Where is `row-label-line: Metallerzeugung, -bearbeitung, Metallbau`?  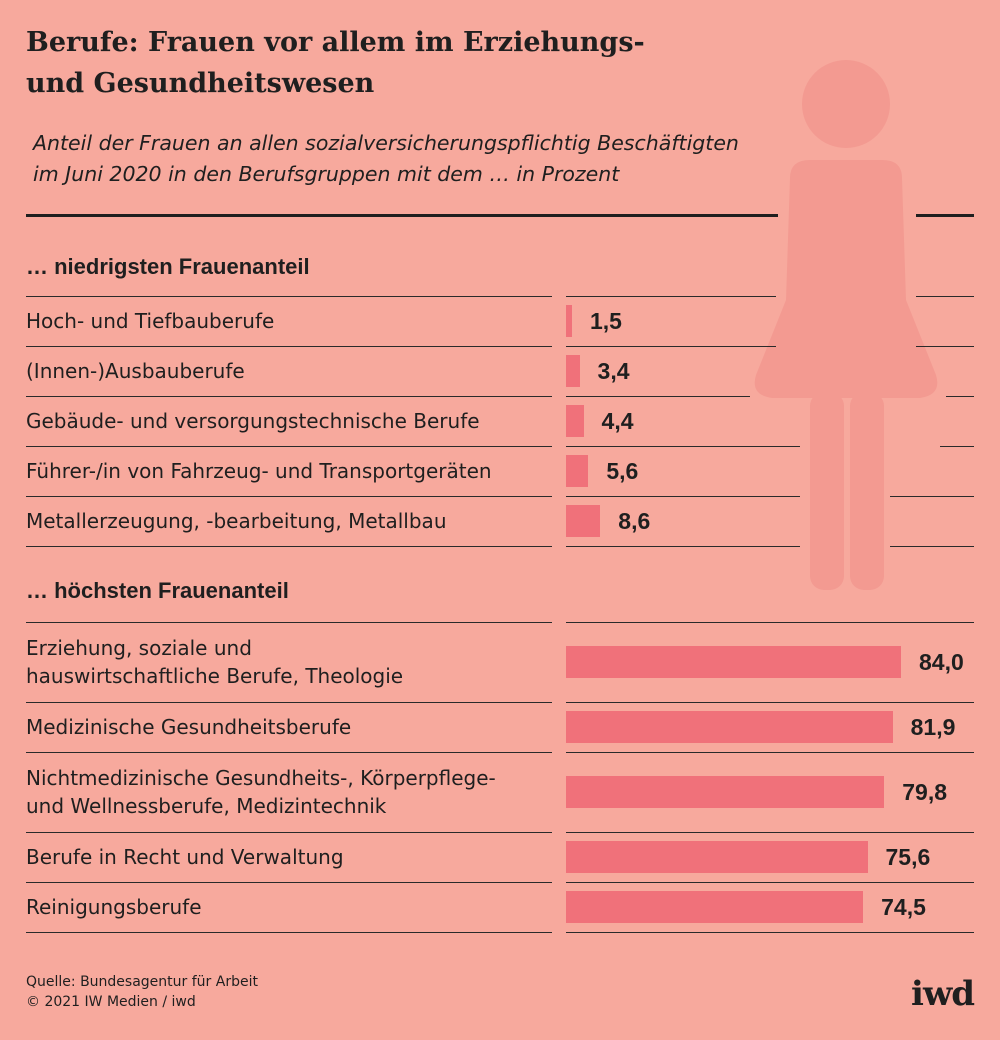
row-label-line: Metallerzeugung, -bearbeitung, Metallbau is located at coordinates (236, 521).